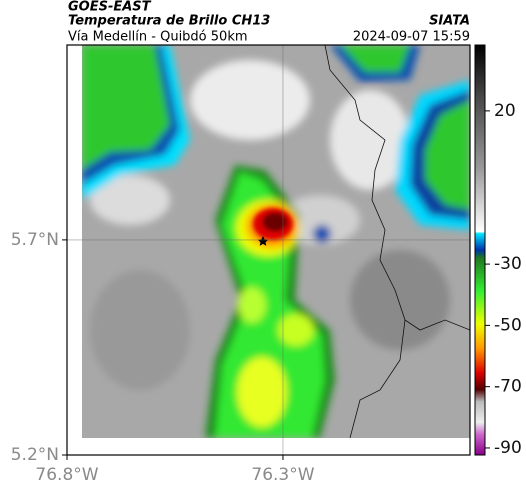  Describe the element at coordinates (508, 448) in the screenshot. I see `colorbar-tick-label: -90` at that location.